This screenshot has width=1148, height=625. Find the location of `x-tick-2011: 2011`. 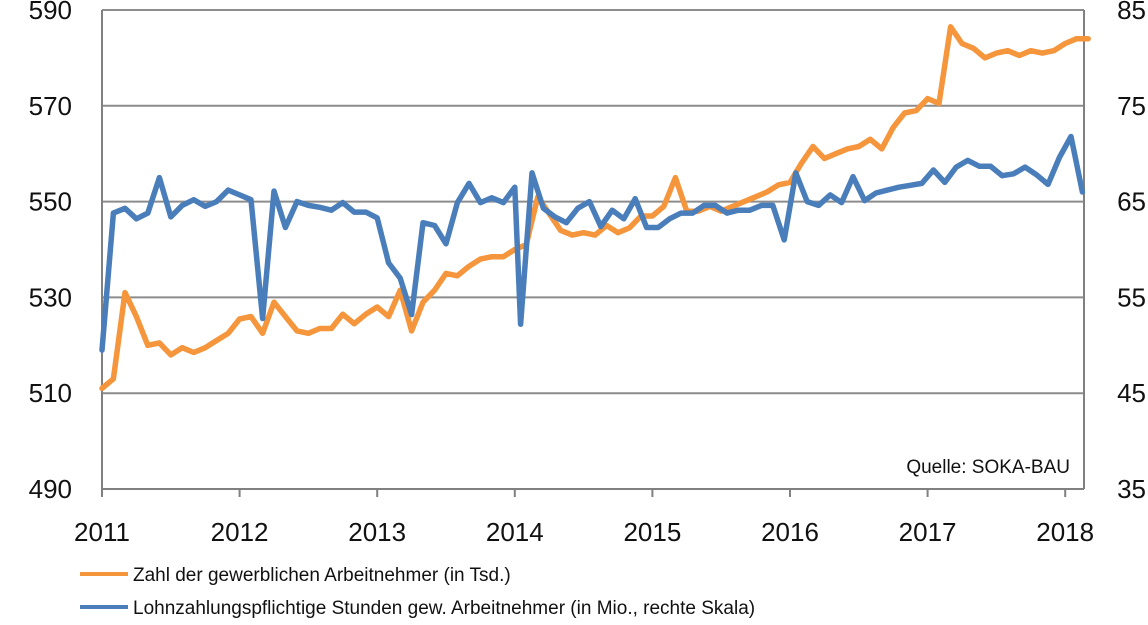

x-tick-2011: 2011 is located at coordinates (102, 532).